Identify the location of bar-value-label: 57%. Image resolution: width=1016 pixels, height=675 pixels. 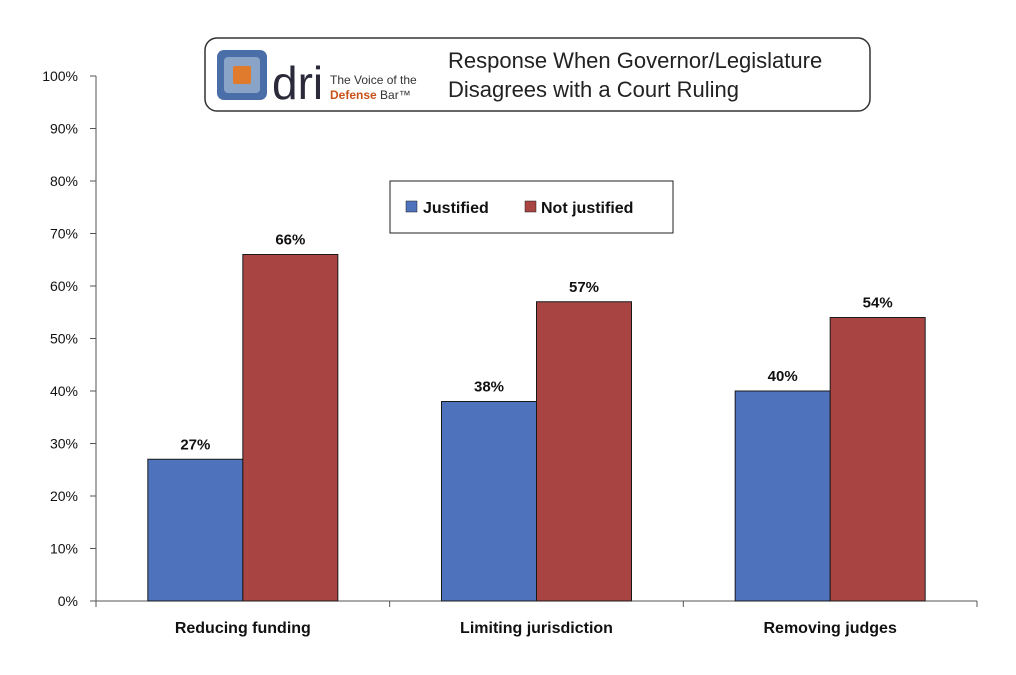
(584, 287).